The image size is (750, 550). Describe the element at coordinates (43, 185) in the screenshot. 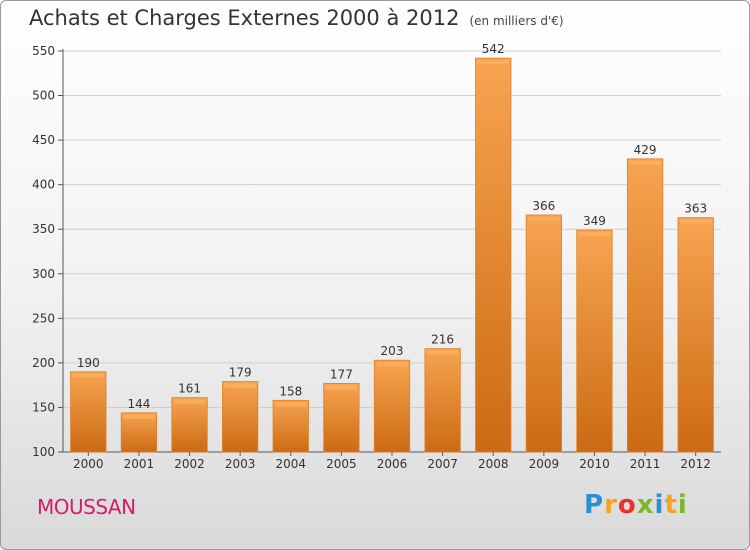

I see `y-tick-label: 400` at that location.